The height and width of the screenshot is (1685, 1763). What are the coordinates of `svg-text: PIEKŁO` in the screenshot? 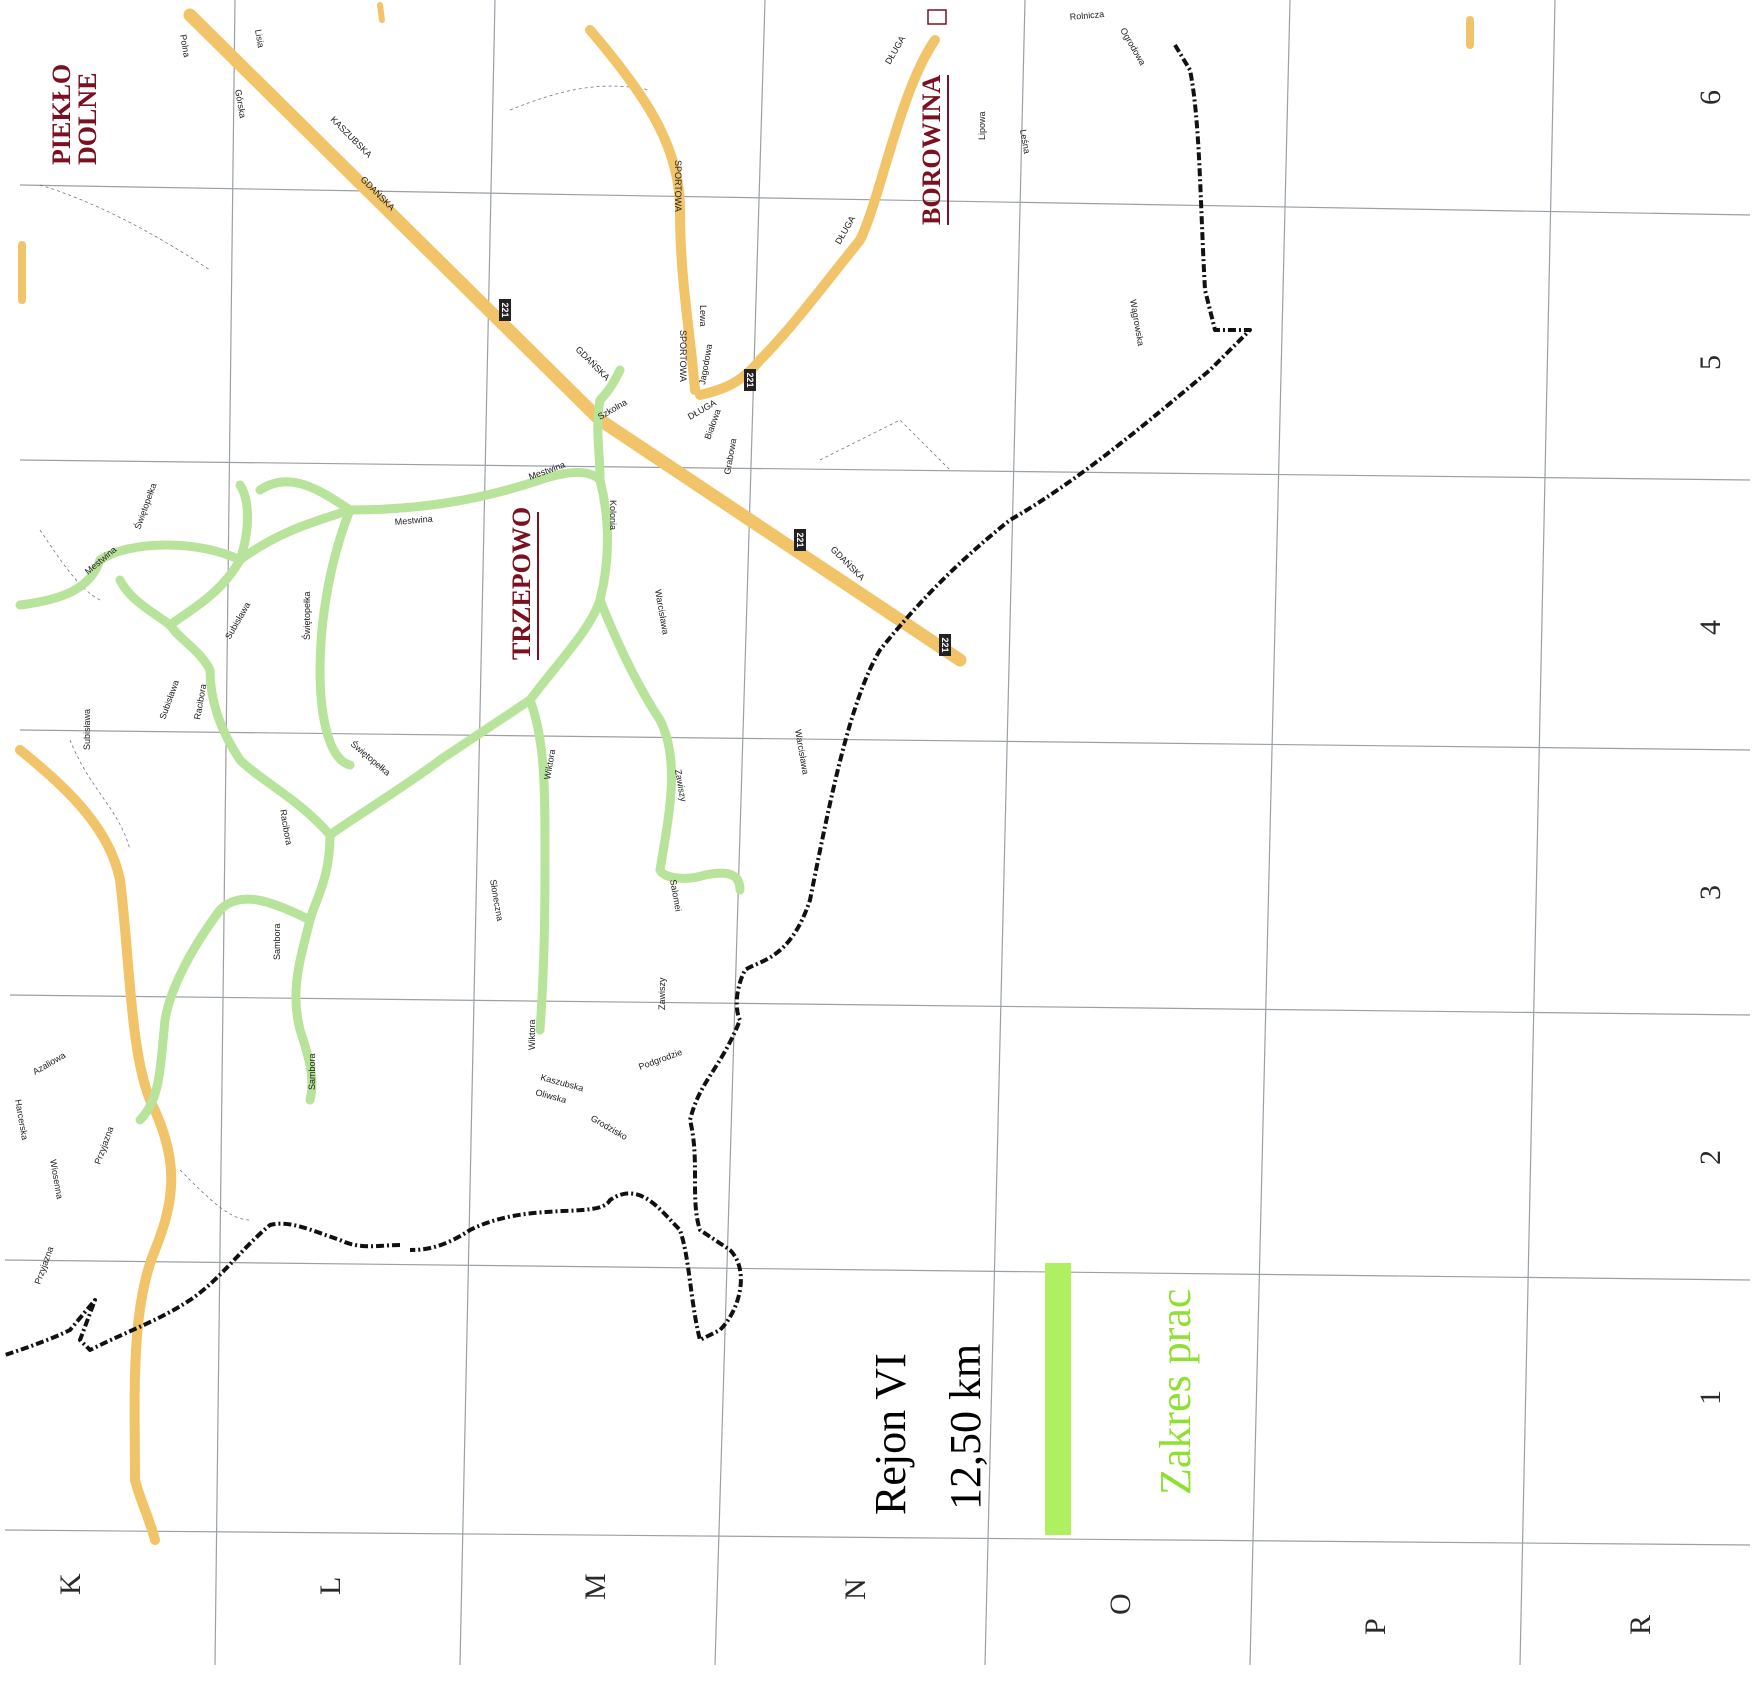 It's located at (61, 114).